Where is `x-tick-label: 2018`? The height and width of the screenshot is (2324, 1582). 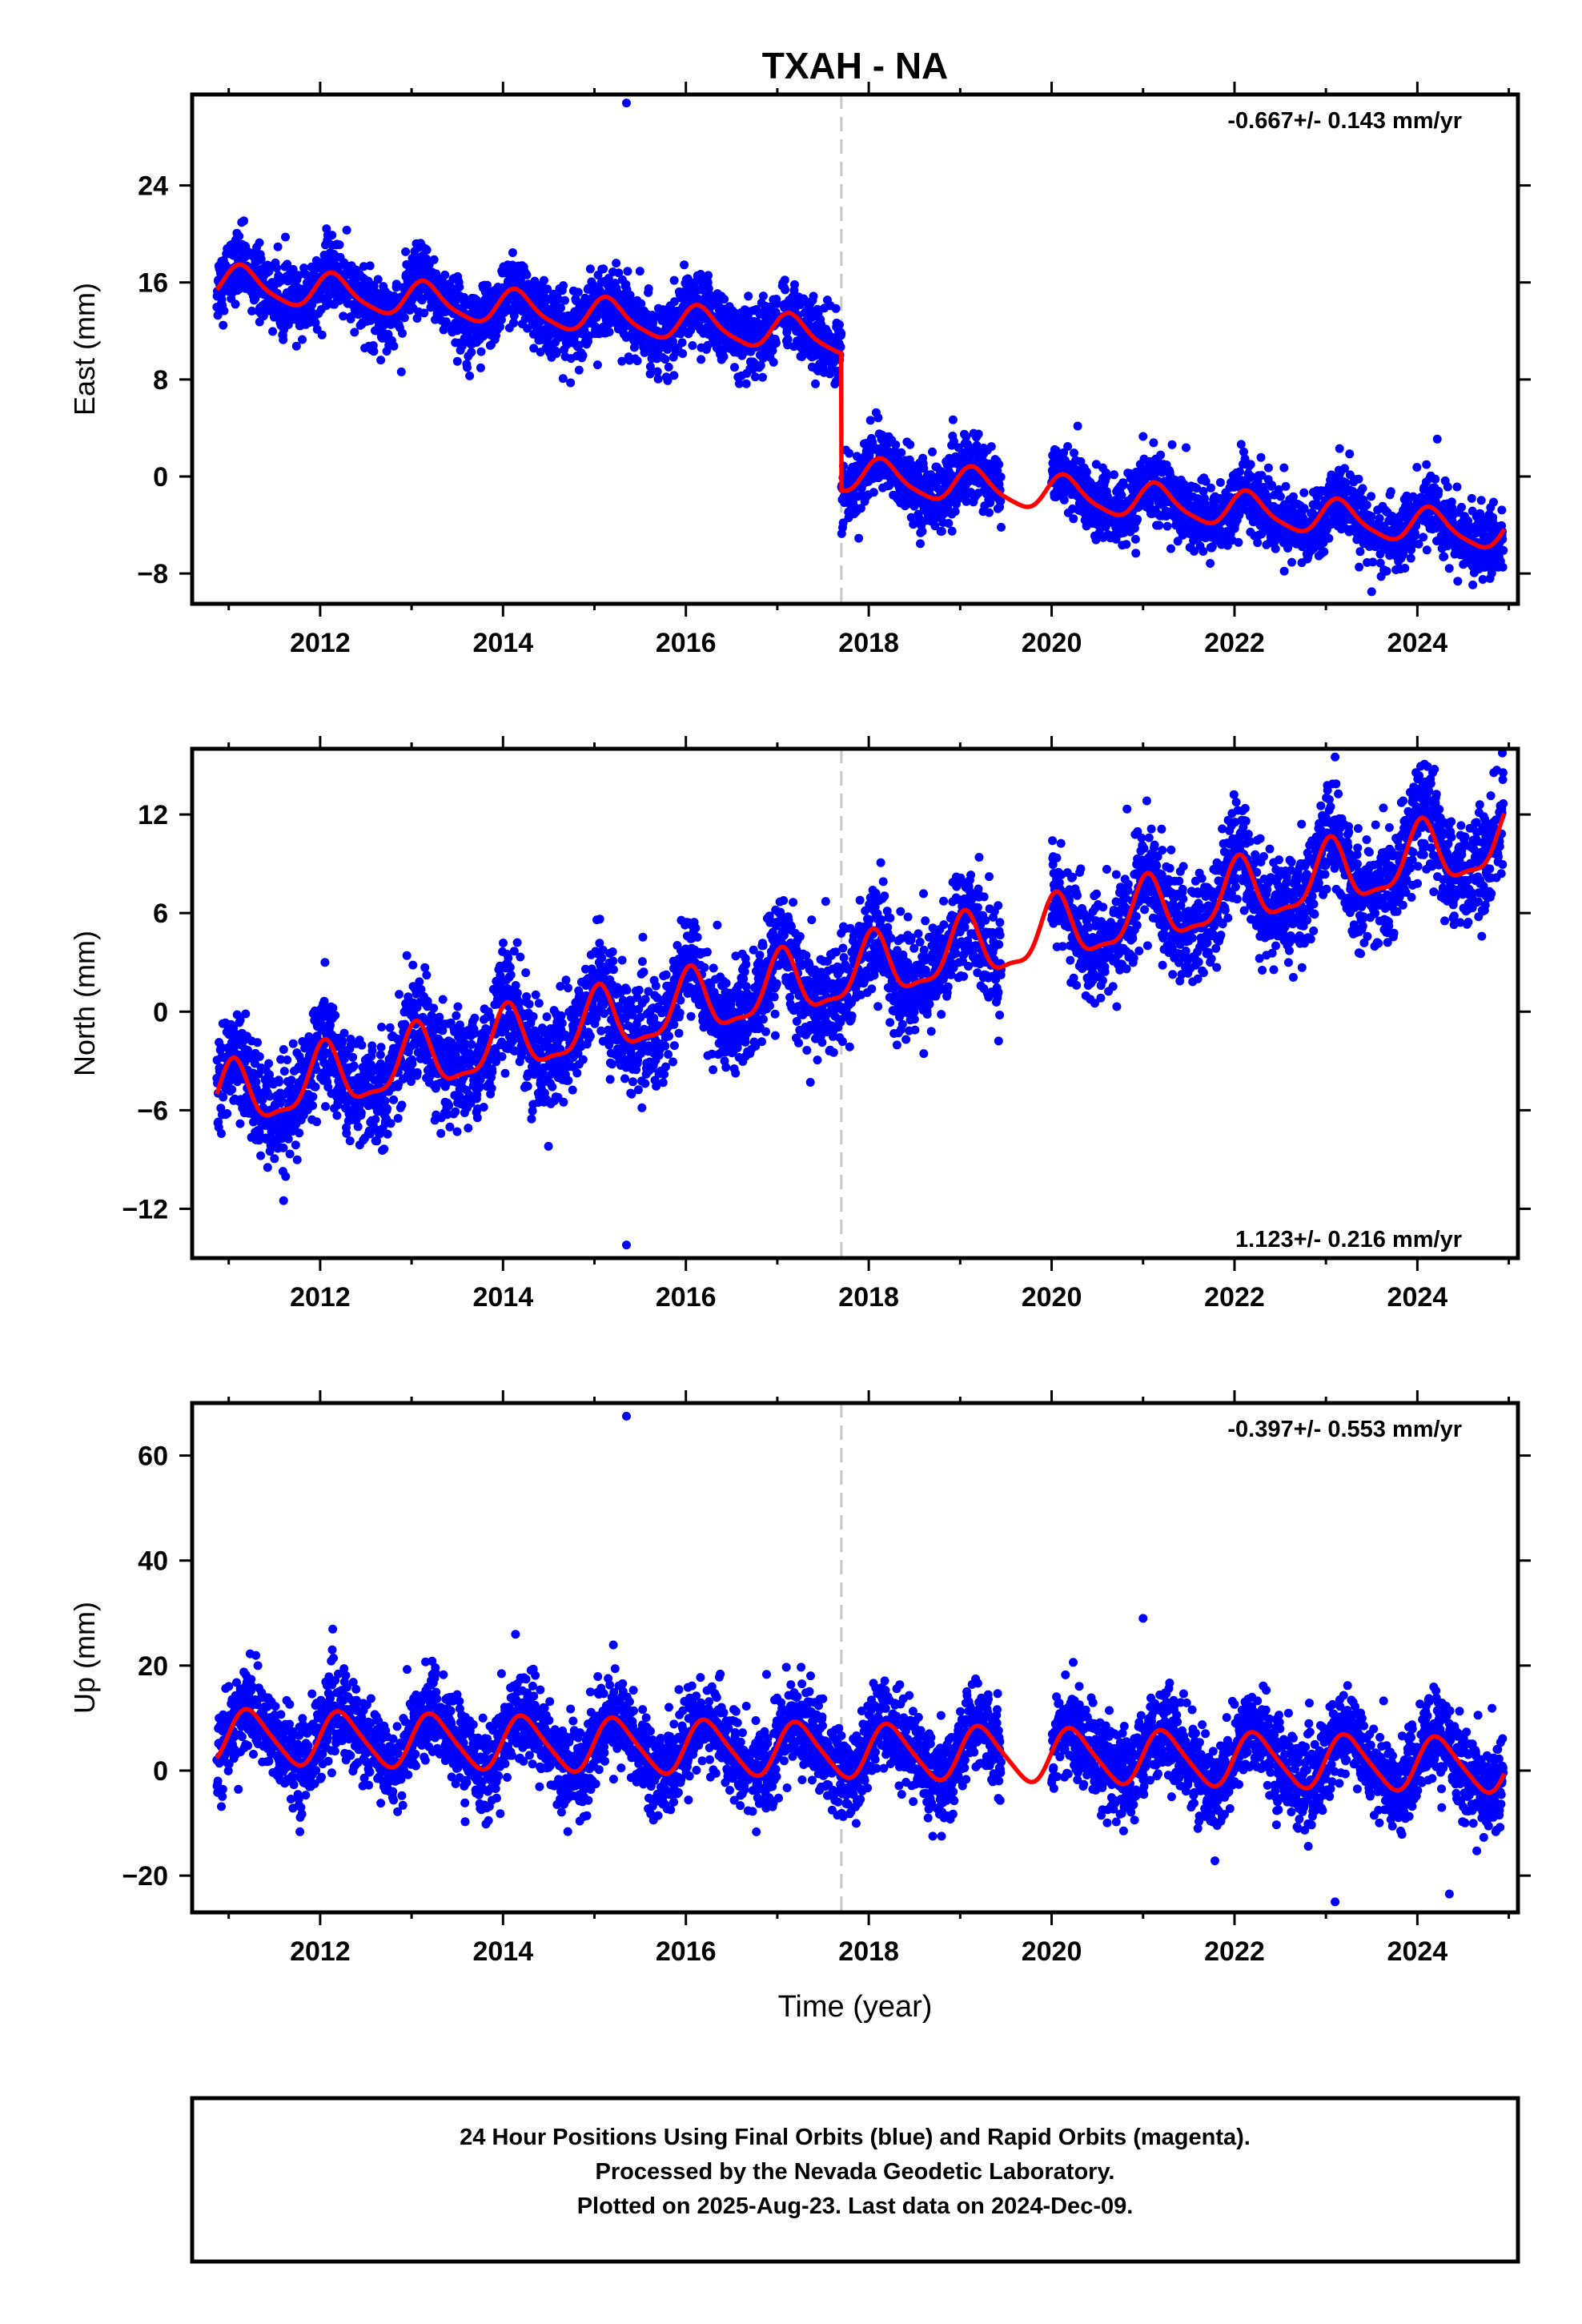 x-tick-label: 2018 is located at coordinates (869, 643).